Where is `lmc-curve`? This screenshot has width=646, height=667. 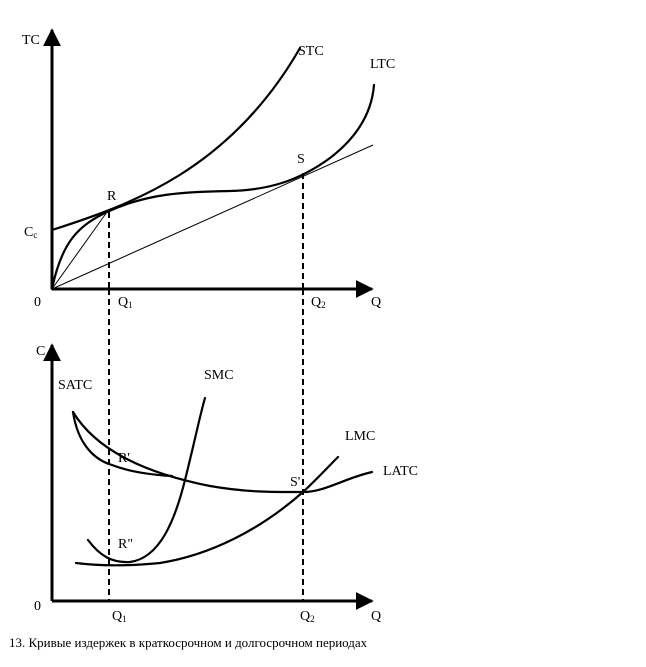 lmc-curve is located at coordinates (207, 511).